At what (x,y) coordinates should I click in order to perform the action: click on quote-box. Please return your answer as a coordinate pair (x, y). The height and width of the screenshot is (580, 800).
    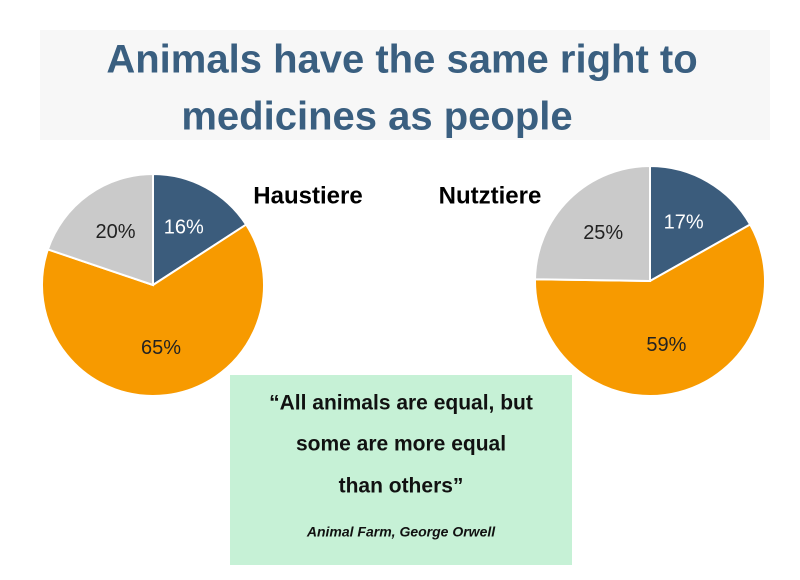
    Looking at the image, I should click on (401, 470).